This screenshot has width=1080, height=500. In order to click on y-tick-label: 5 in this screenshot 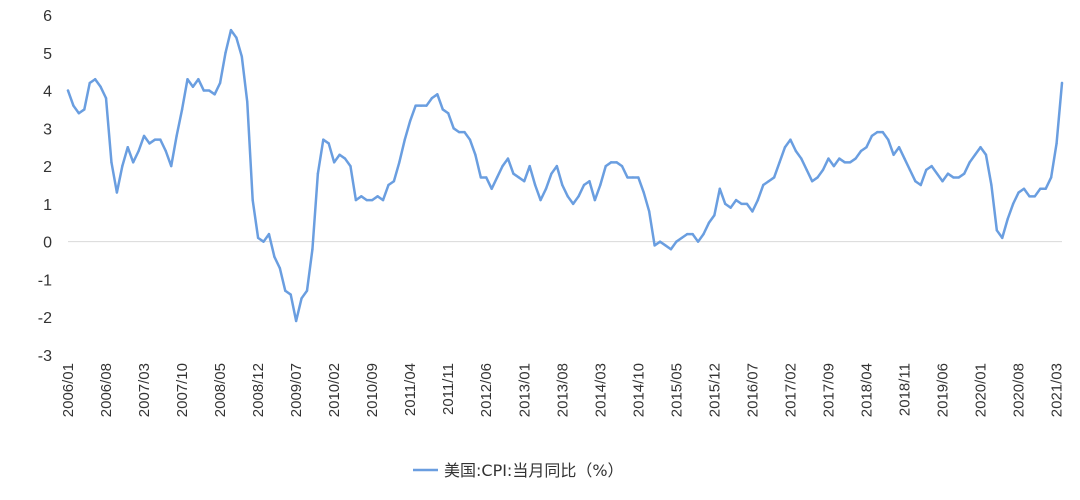, I will do `click(47, 54)`.